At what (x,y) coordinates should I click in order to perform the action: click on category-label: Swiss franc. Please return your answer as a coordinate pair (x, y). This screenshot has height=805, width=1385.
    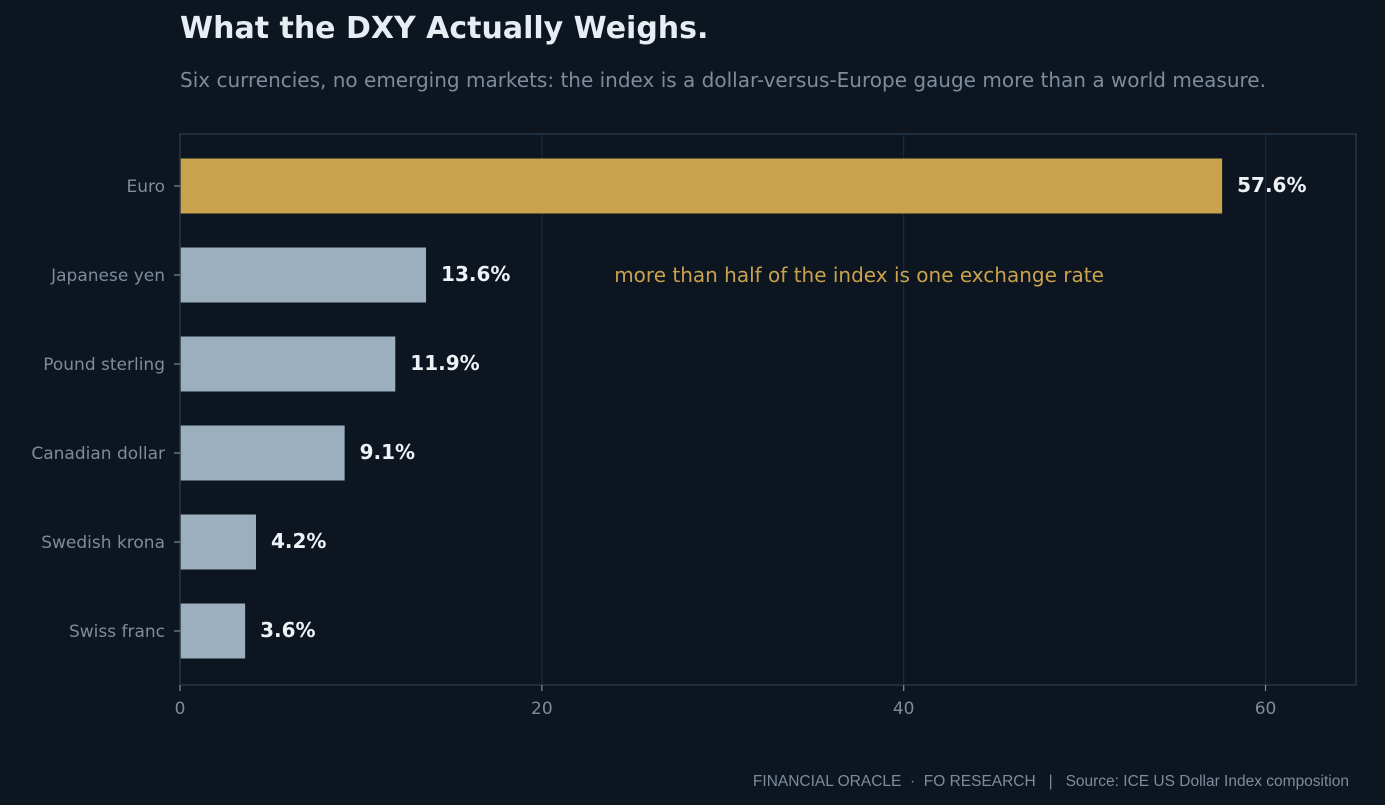
    Looking at the image, I should click on (117, 632).